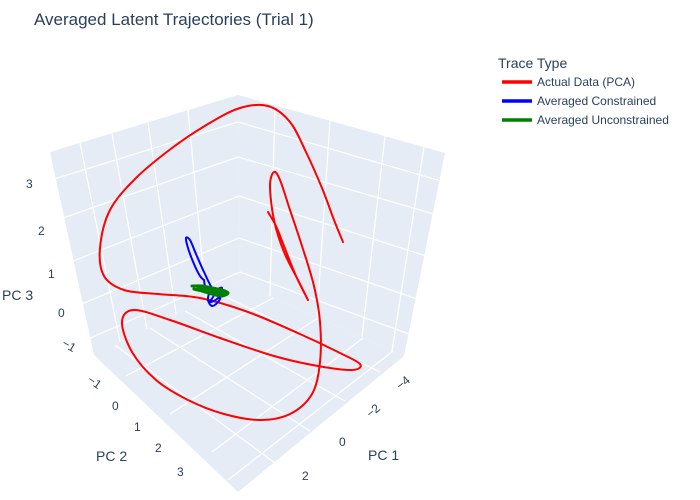 The image size is (700, 500). I want to click on y-tick-label: 0, so click(115, 406).